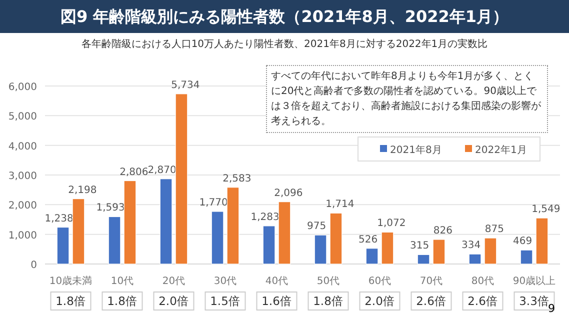 The image size is (569, 320). What do you see at coordinates (482, 281) in the screenshot?
I see `x-tick-label: 80代` at bounding box center [482, 281].